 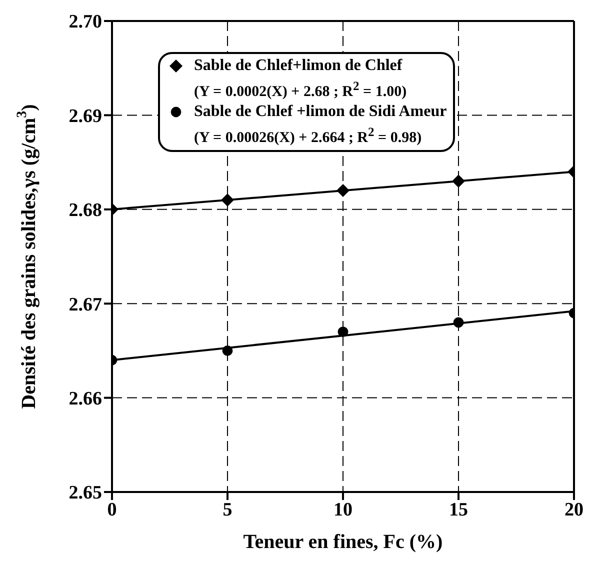 What do you see at coordinates (343, 509) in the screenshot?
I see `x-tick-label: 10` at bounding box center [343, 509].